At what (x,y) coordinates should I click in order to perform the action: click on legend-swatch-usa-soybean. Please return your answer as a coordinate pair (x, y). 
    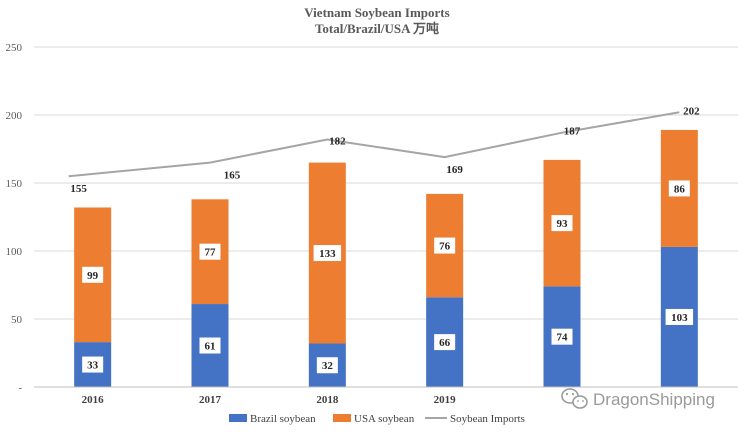
    Looking at the image, I should click on (342, 418).